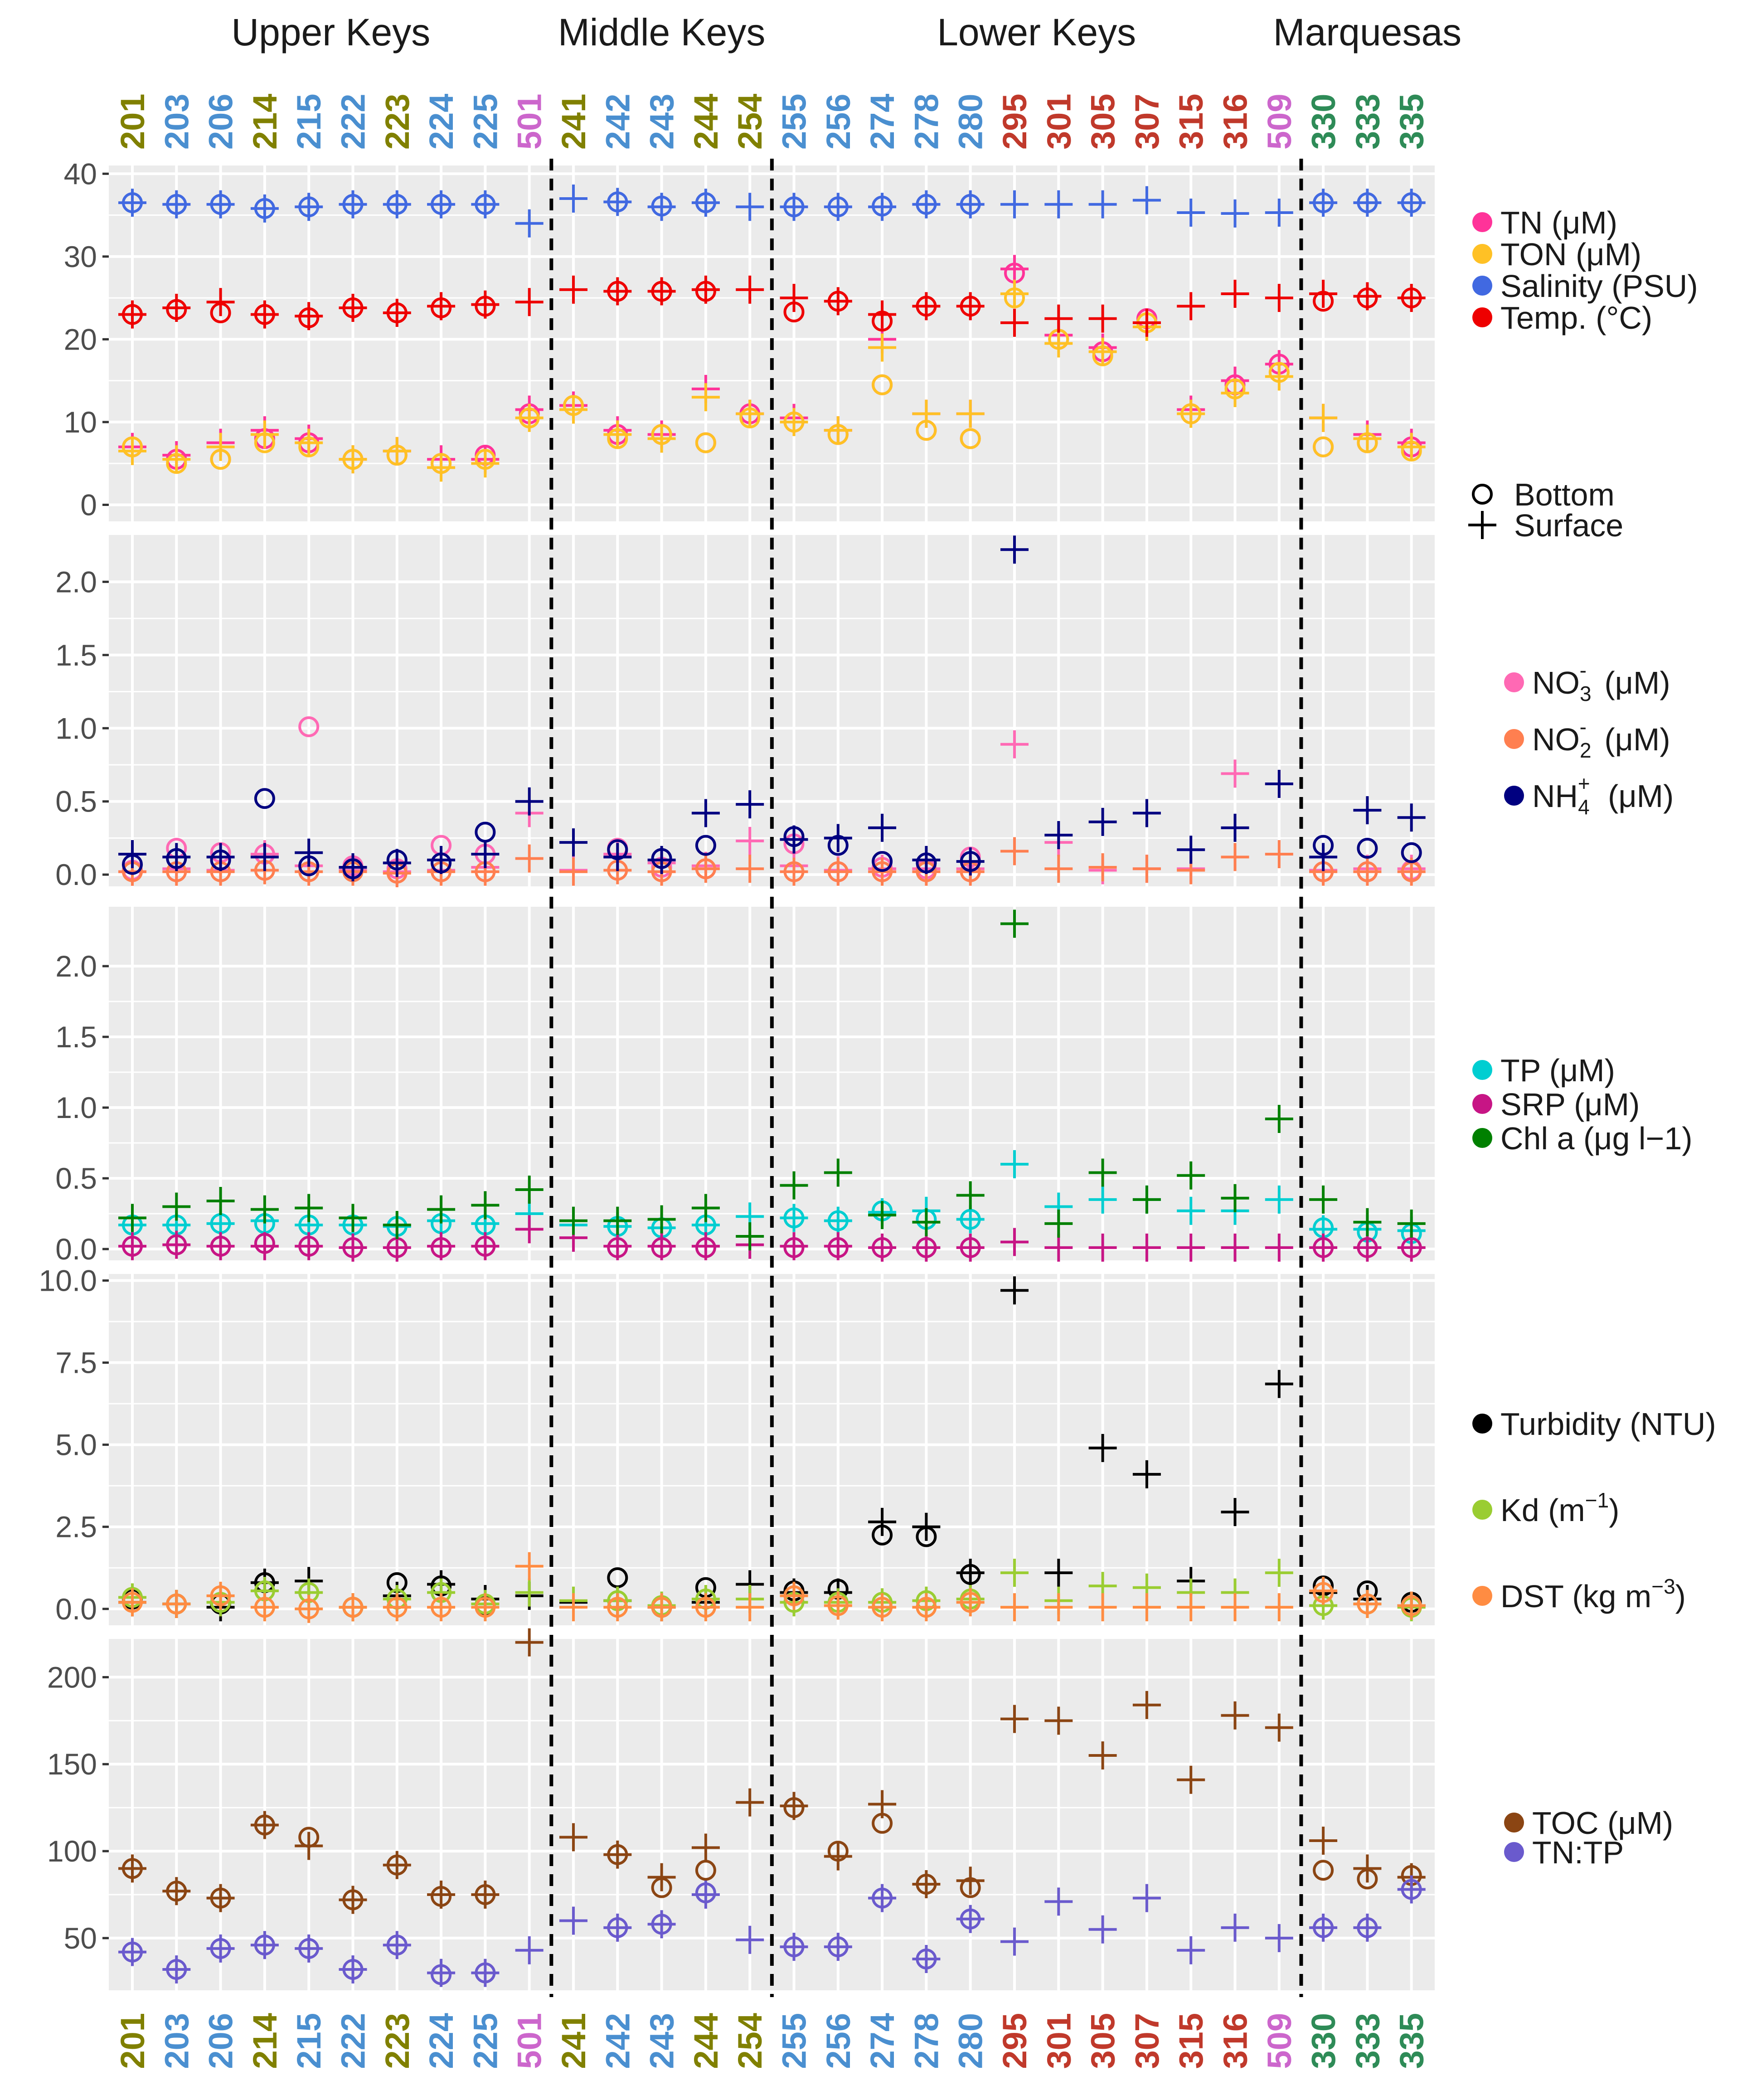 Image resolution: width=1757 pixels, height=2100 pixels. Describe the element at coordinates (176, 122) in the screenshot. I see `station-label-top: 203` at that location.